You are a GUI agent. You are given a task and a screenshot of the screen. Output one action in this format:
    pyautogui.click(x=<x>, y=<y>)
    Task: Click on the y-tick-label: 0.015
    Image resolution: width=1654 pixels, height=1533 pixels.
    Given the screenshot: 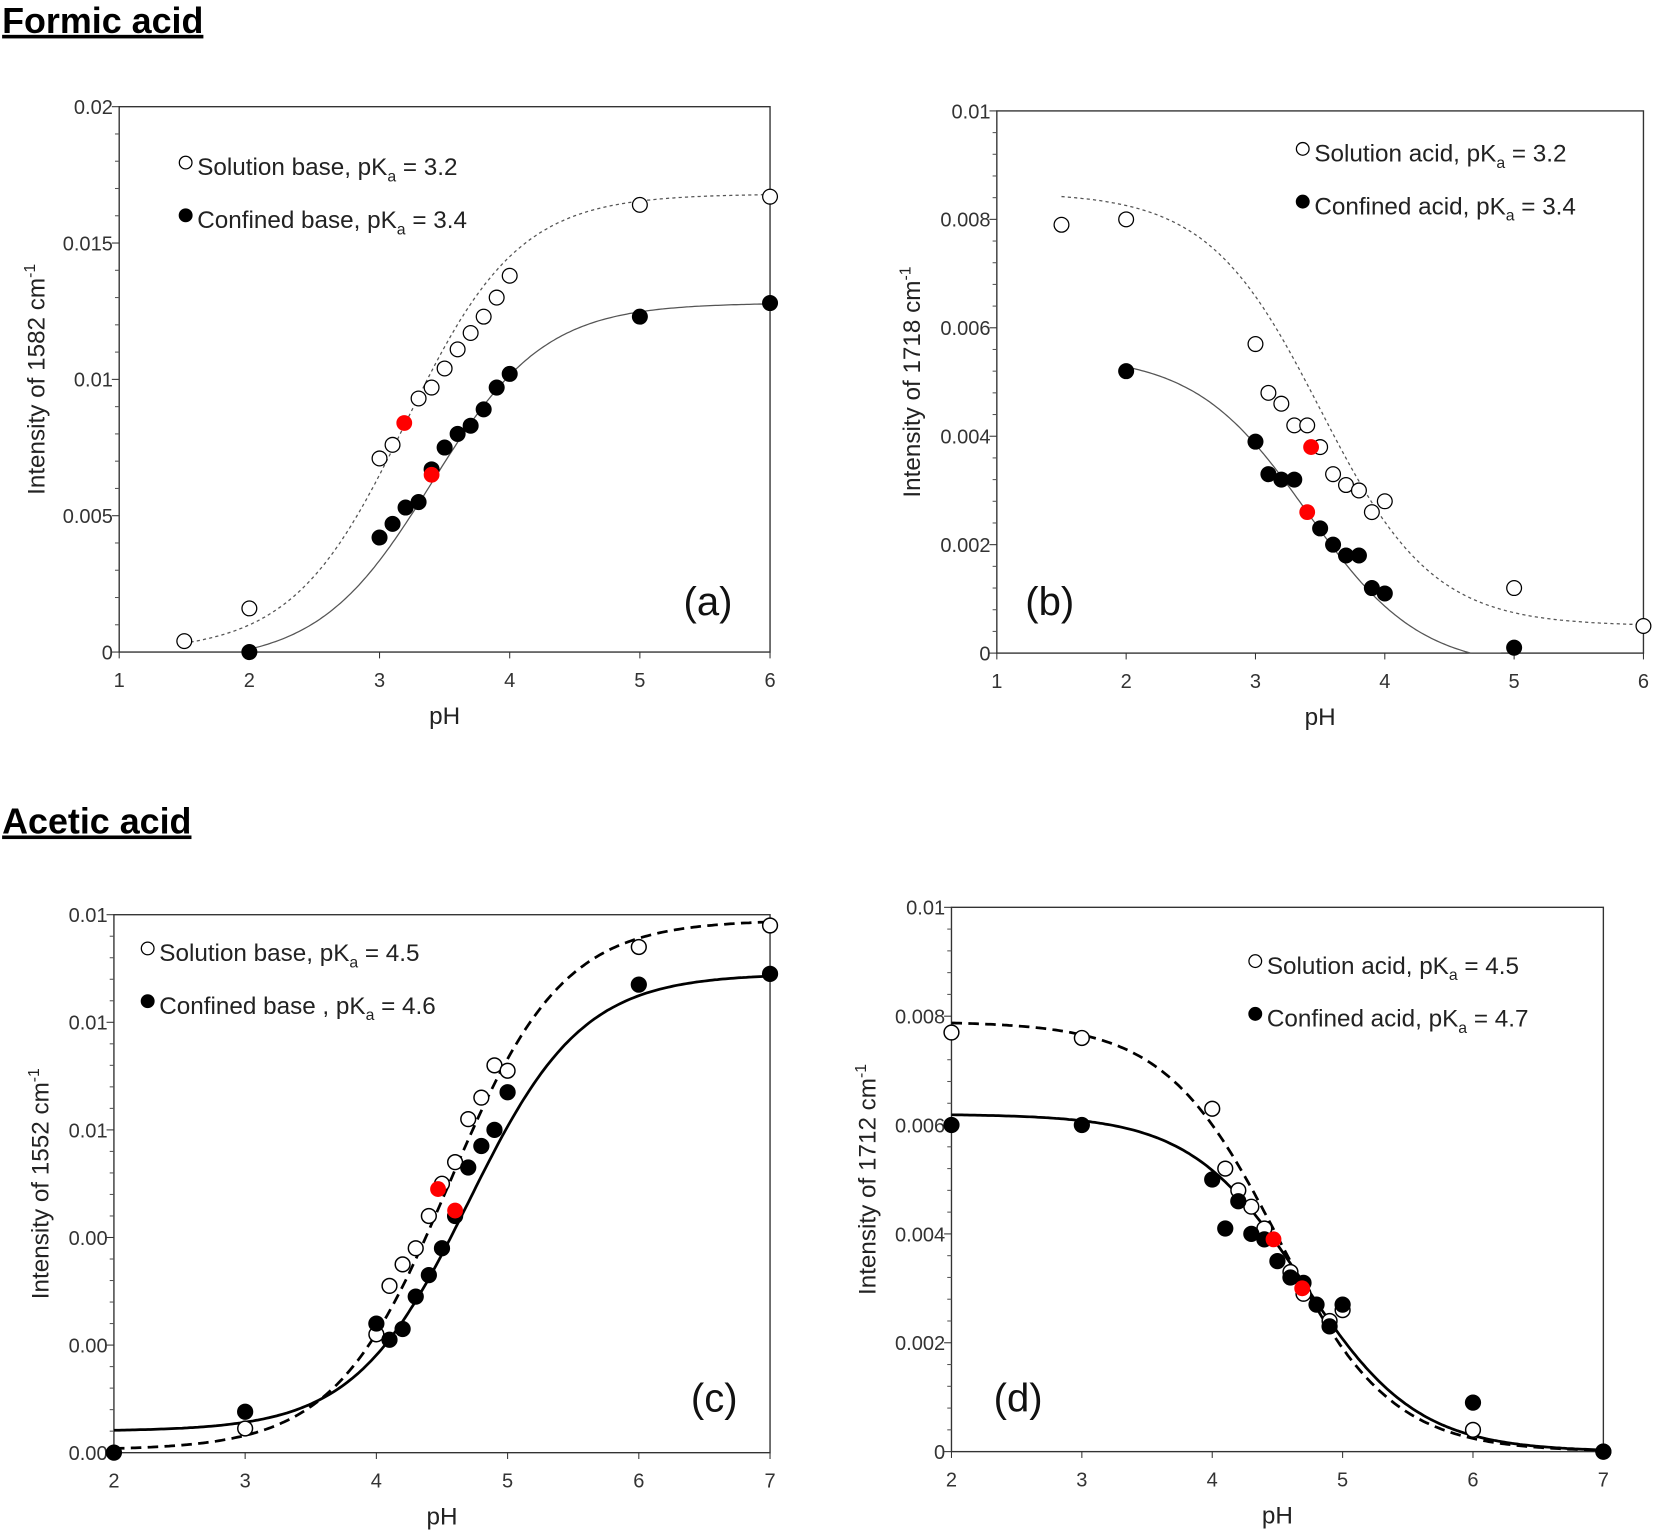 What is the action you would take?
    pyautogui.click(x=88, y=244)
    